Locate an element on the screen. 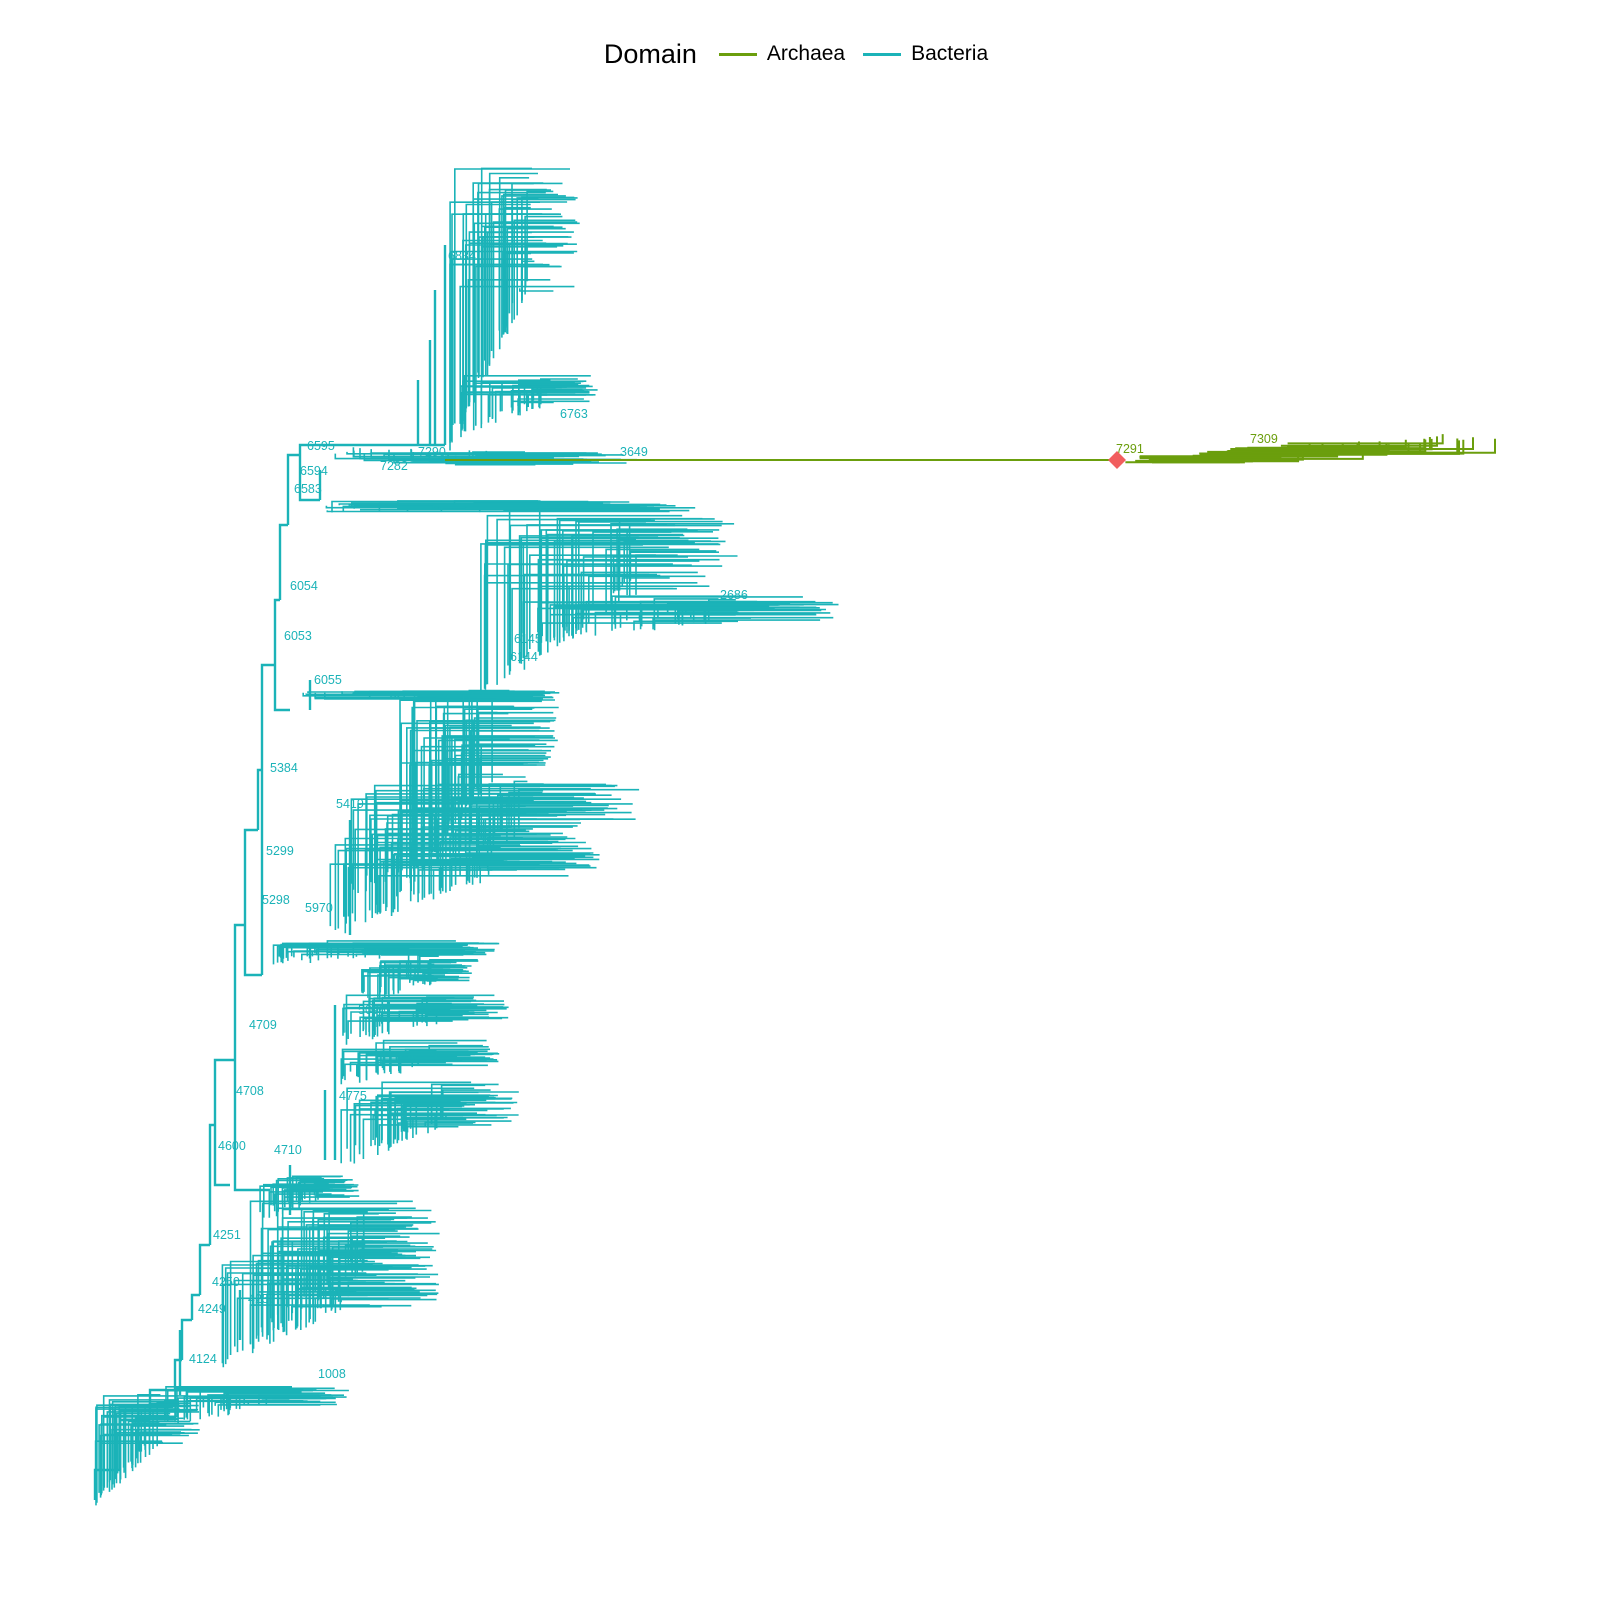 The width and height of the screenshot is (1600, 1600). legend-title: Domain is located at coordinates (650, 53).